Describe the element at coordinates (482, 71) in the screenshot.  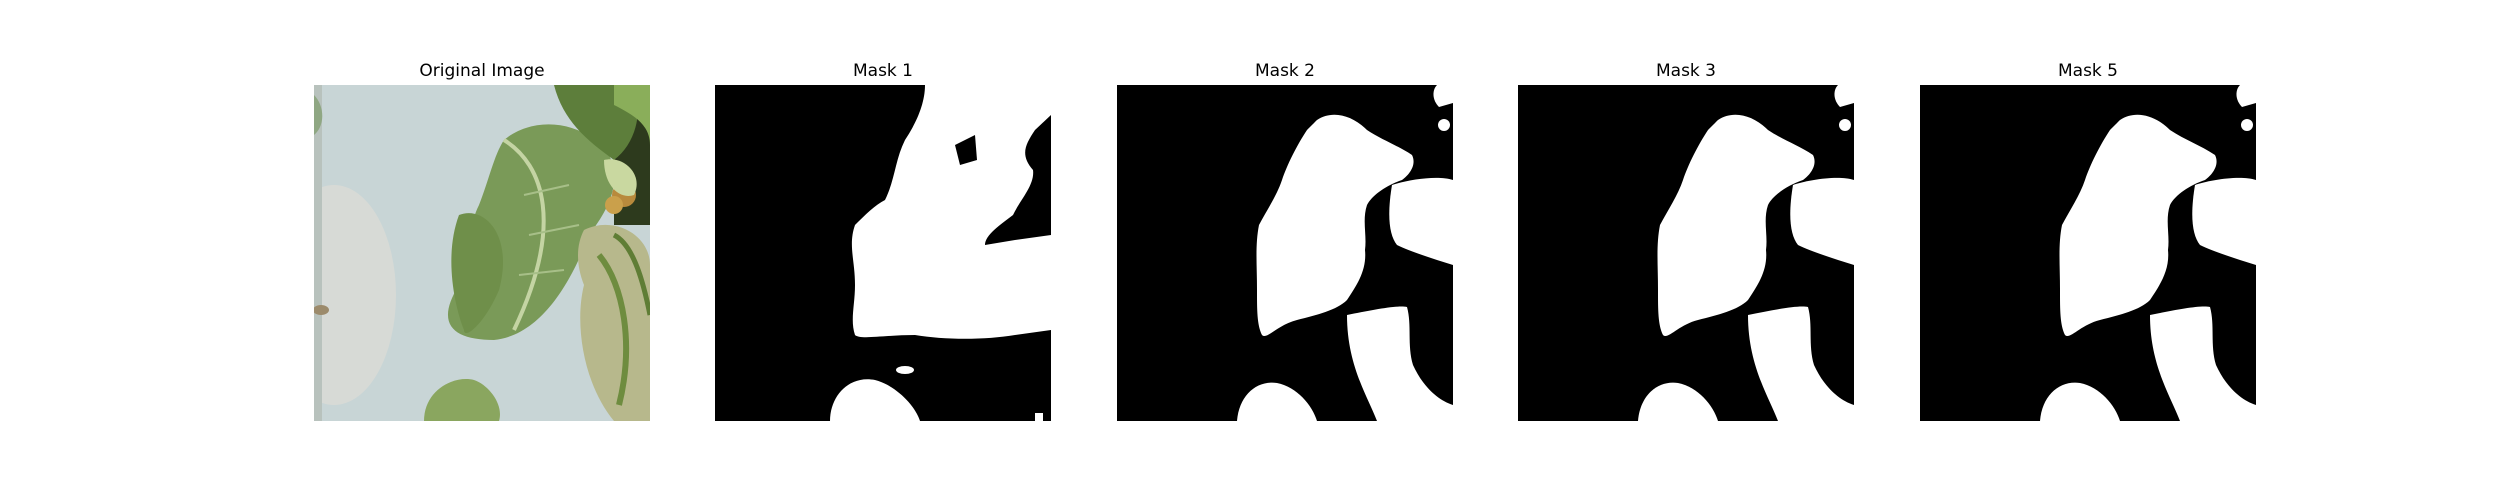
I see `panel-title: Original Image` at that location.